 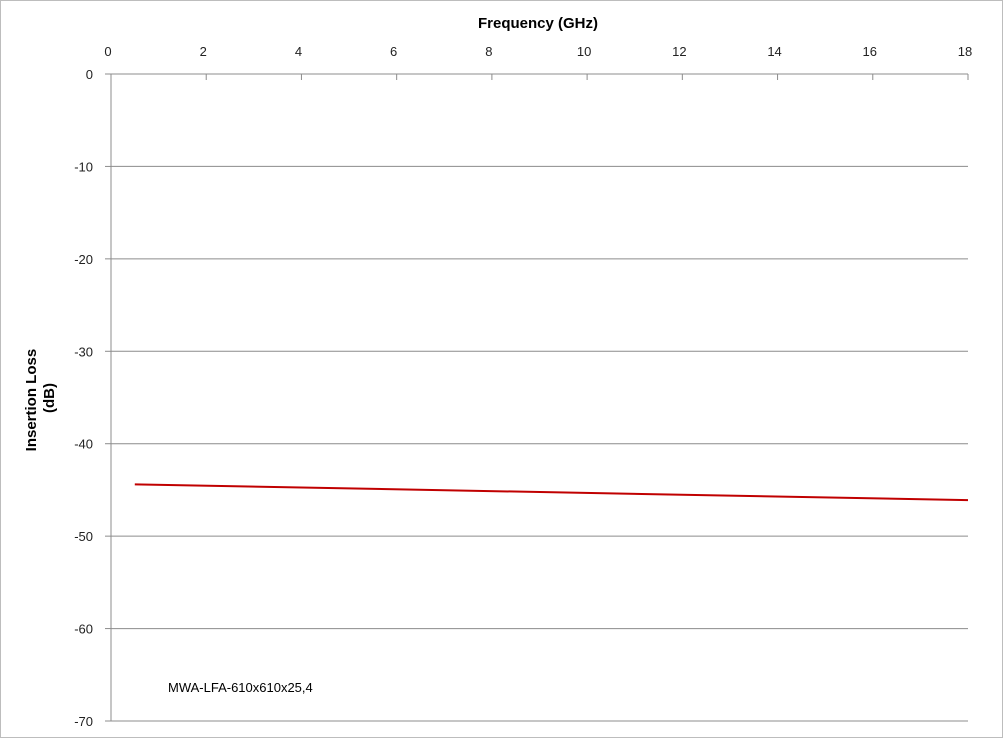 I want to click on y-tick-label: -10, so click(x=83, y=166).